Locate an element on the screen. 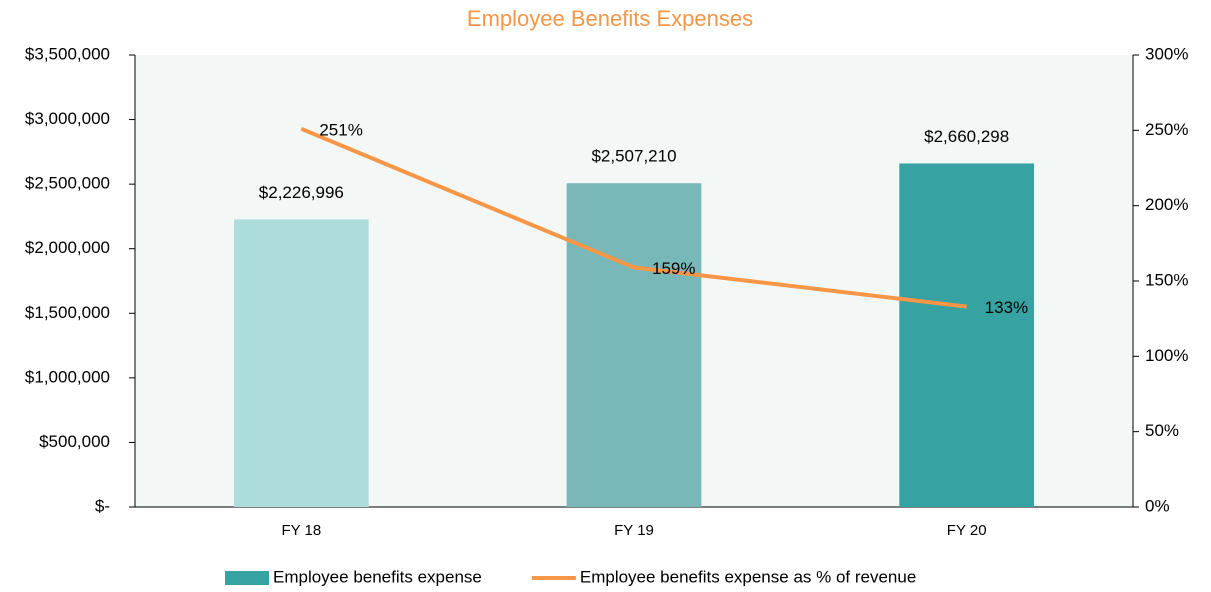  y-tick-label: $- is located at coordinates (102, 505).